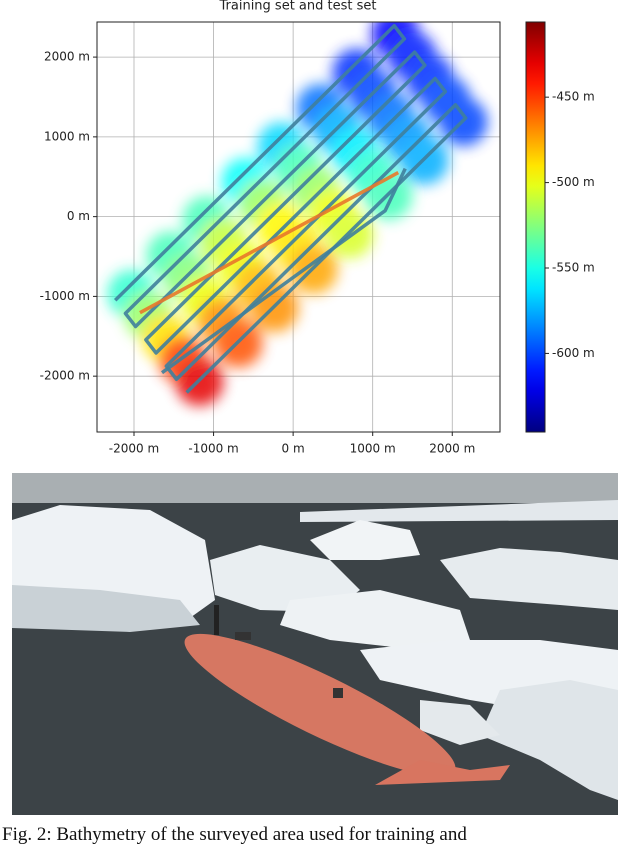  Describe the element at coordinates (573, 182) in the screenshot. I see `colorbar-tick-label: -500 m` at that location.